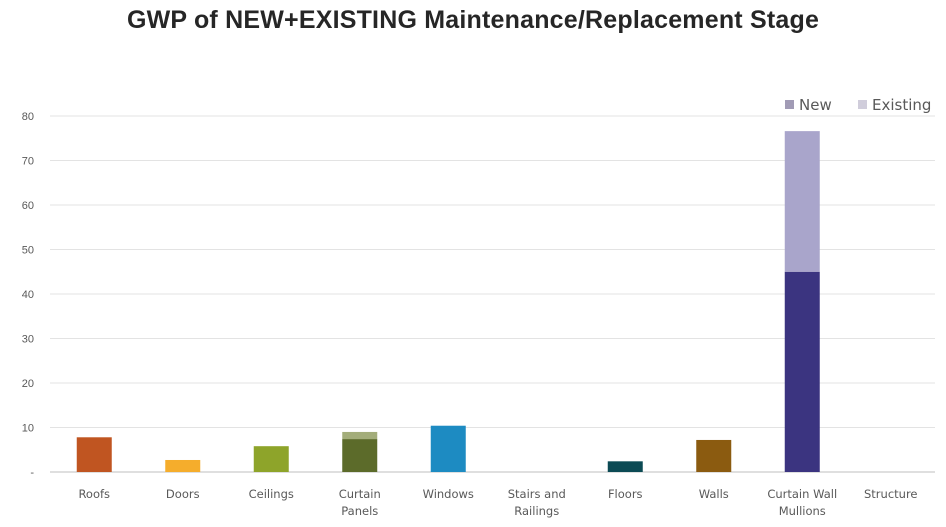  I want to click on x-tick-label: Railings, so click(536, 511).